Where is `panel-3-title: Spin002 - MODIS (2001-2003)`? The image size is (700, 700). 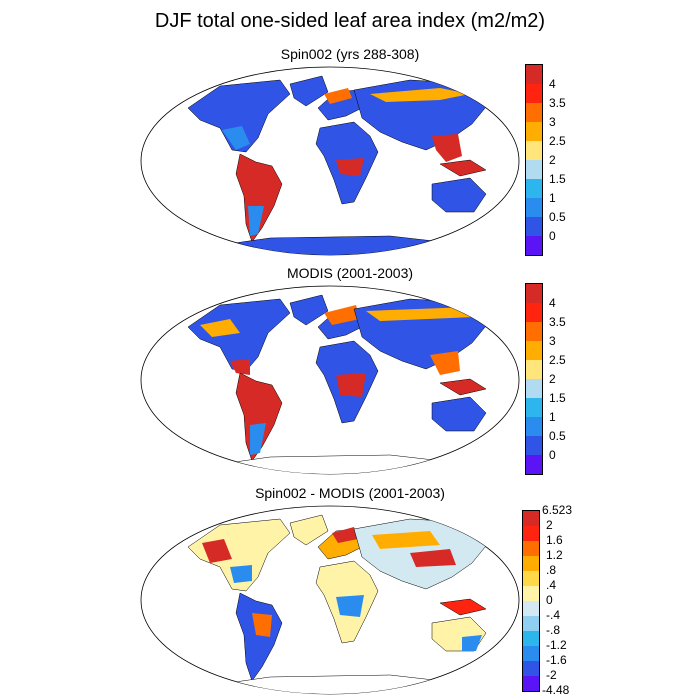
panel-3-title: Spin002 - MODIS (2001-2003) is located at coordinates (350, 493).